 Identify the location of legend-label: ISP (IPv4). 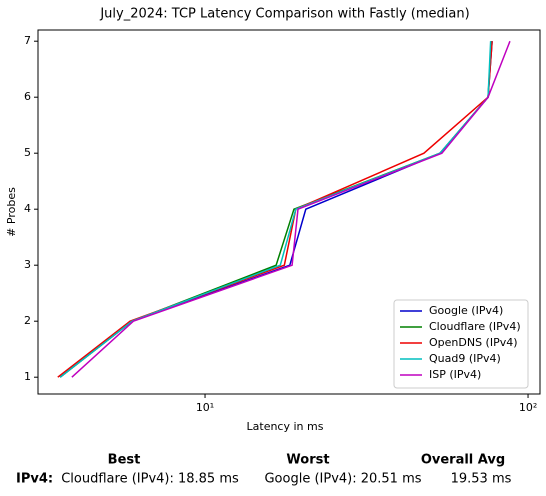
(455, 374).